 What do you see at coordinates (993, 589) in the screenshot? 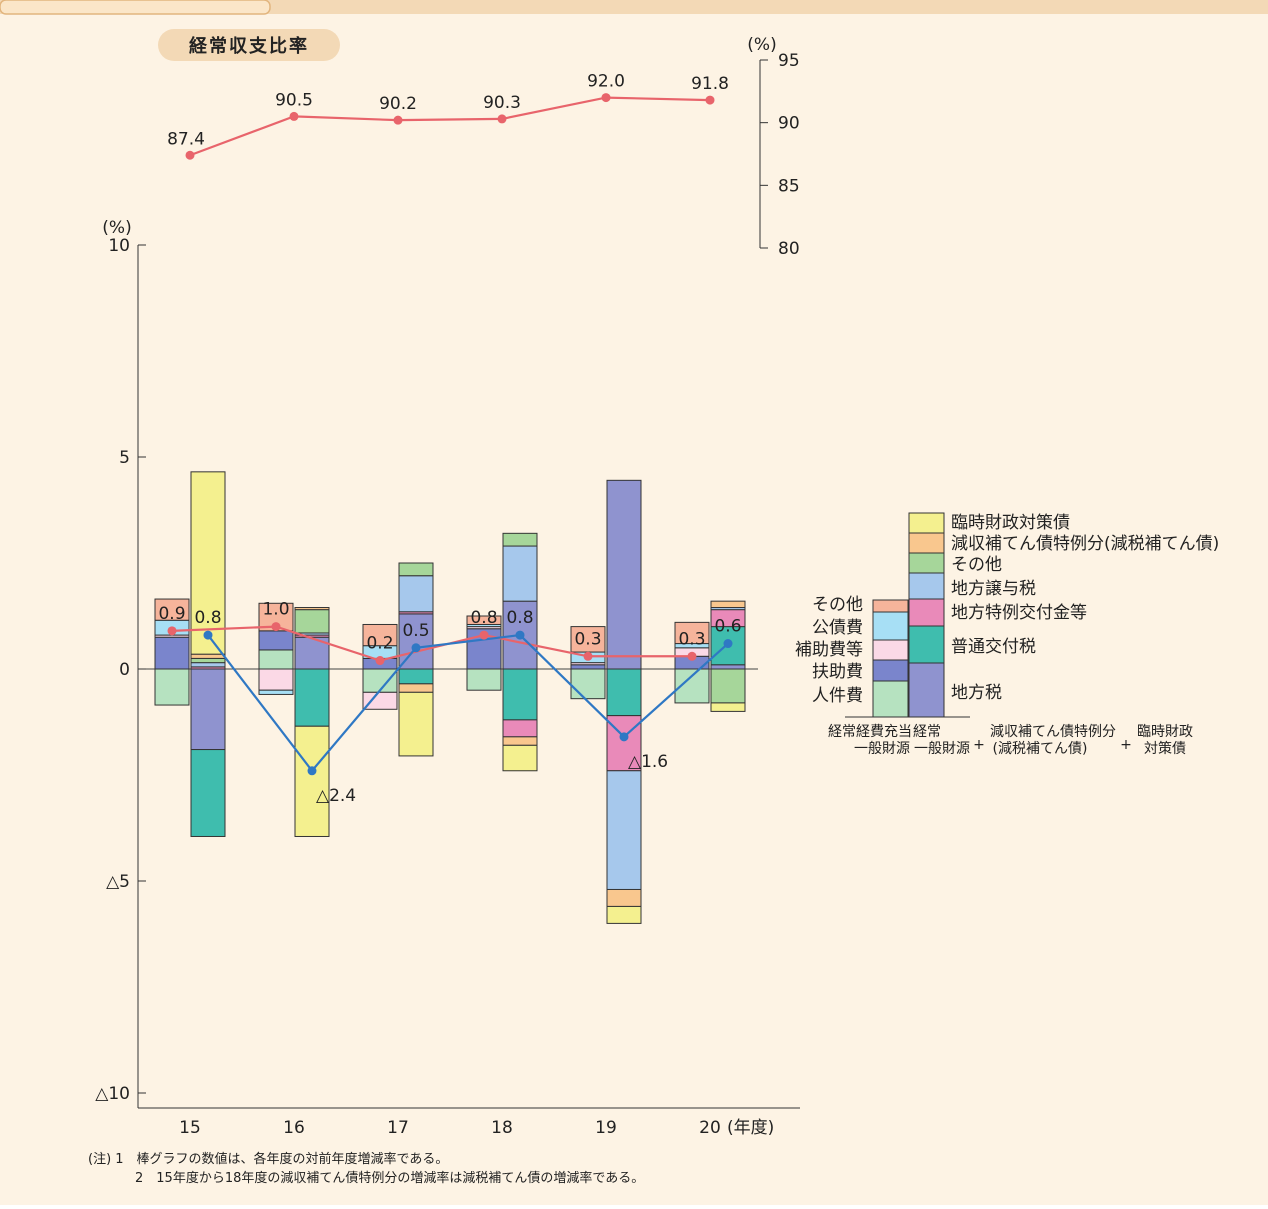
I see `legend-revenue-label: 地方譲与税` at bounding box center [993, 589].